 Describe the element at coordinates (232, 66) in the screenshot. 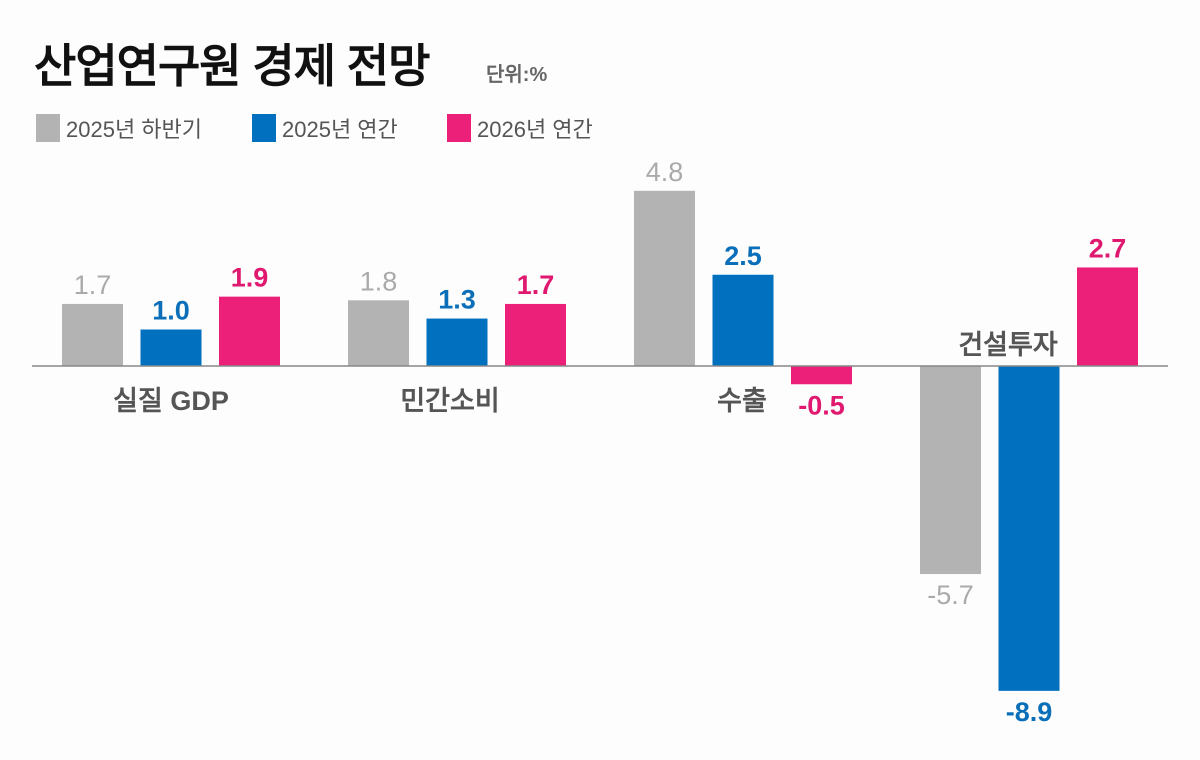

I see `chart-title: 산업연구원 경제 전망` at that location.